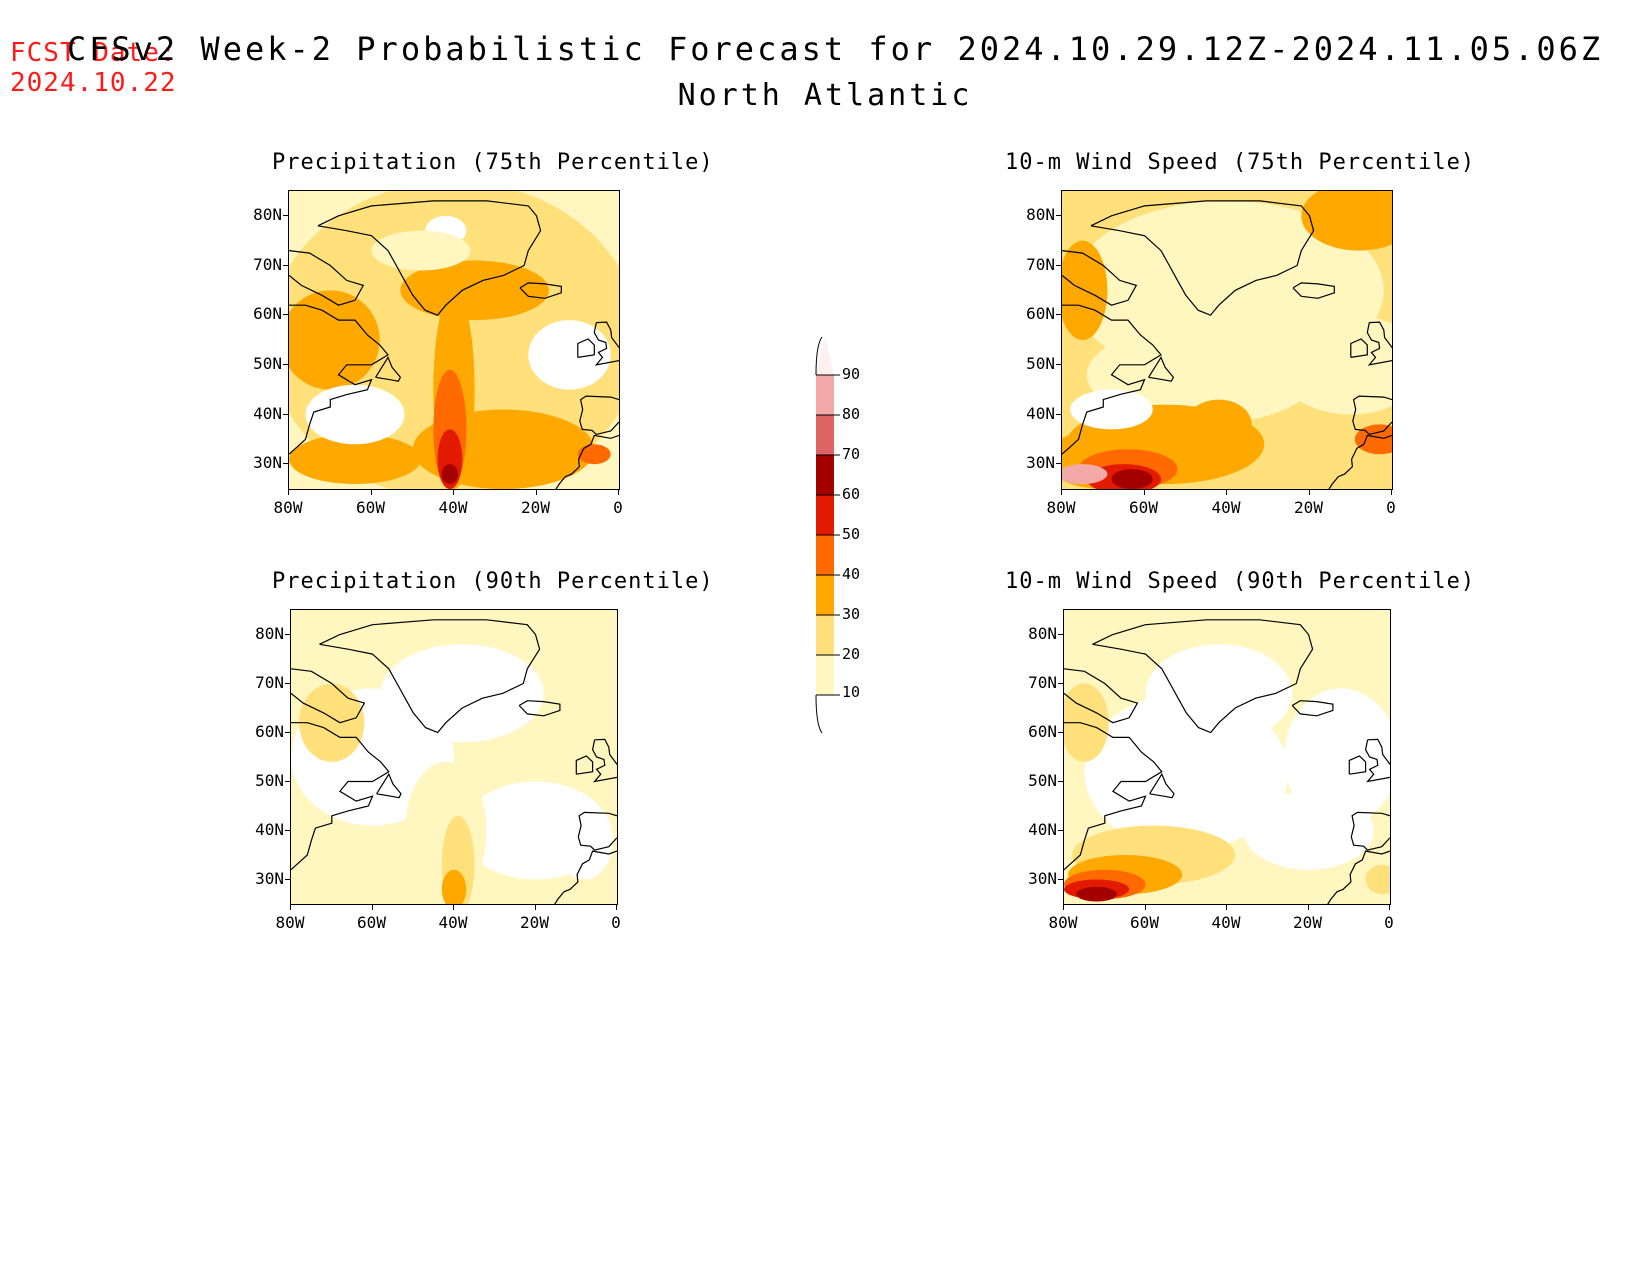 The width and height of the screenshot is (1650, 1275). I want to click on panel-title: 10-m Wind Speed (90th Percentile), so click(1240, 581).